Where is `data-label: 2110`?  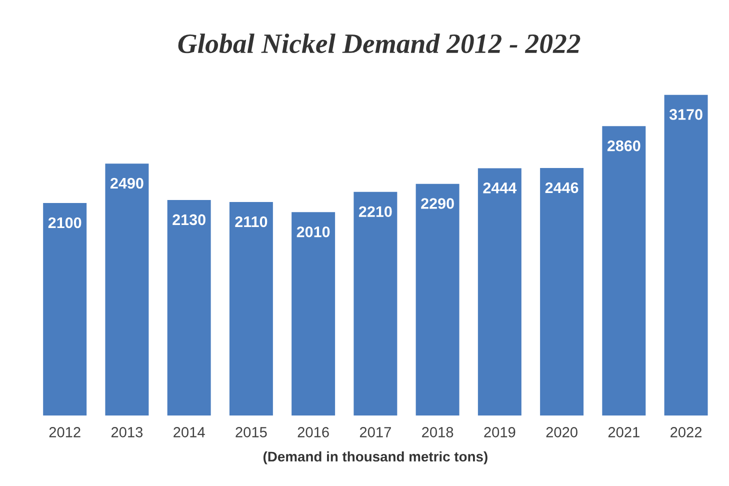
data-label: 2110 is located at coordinates (251, 222).